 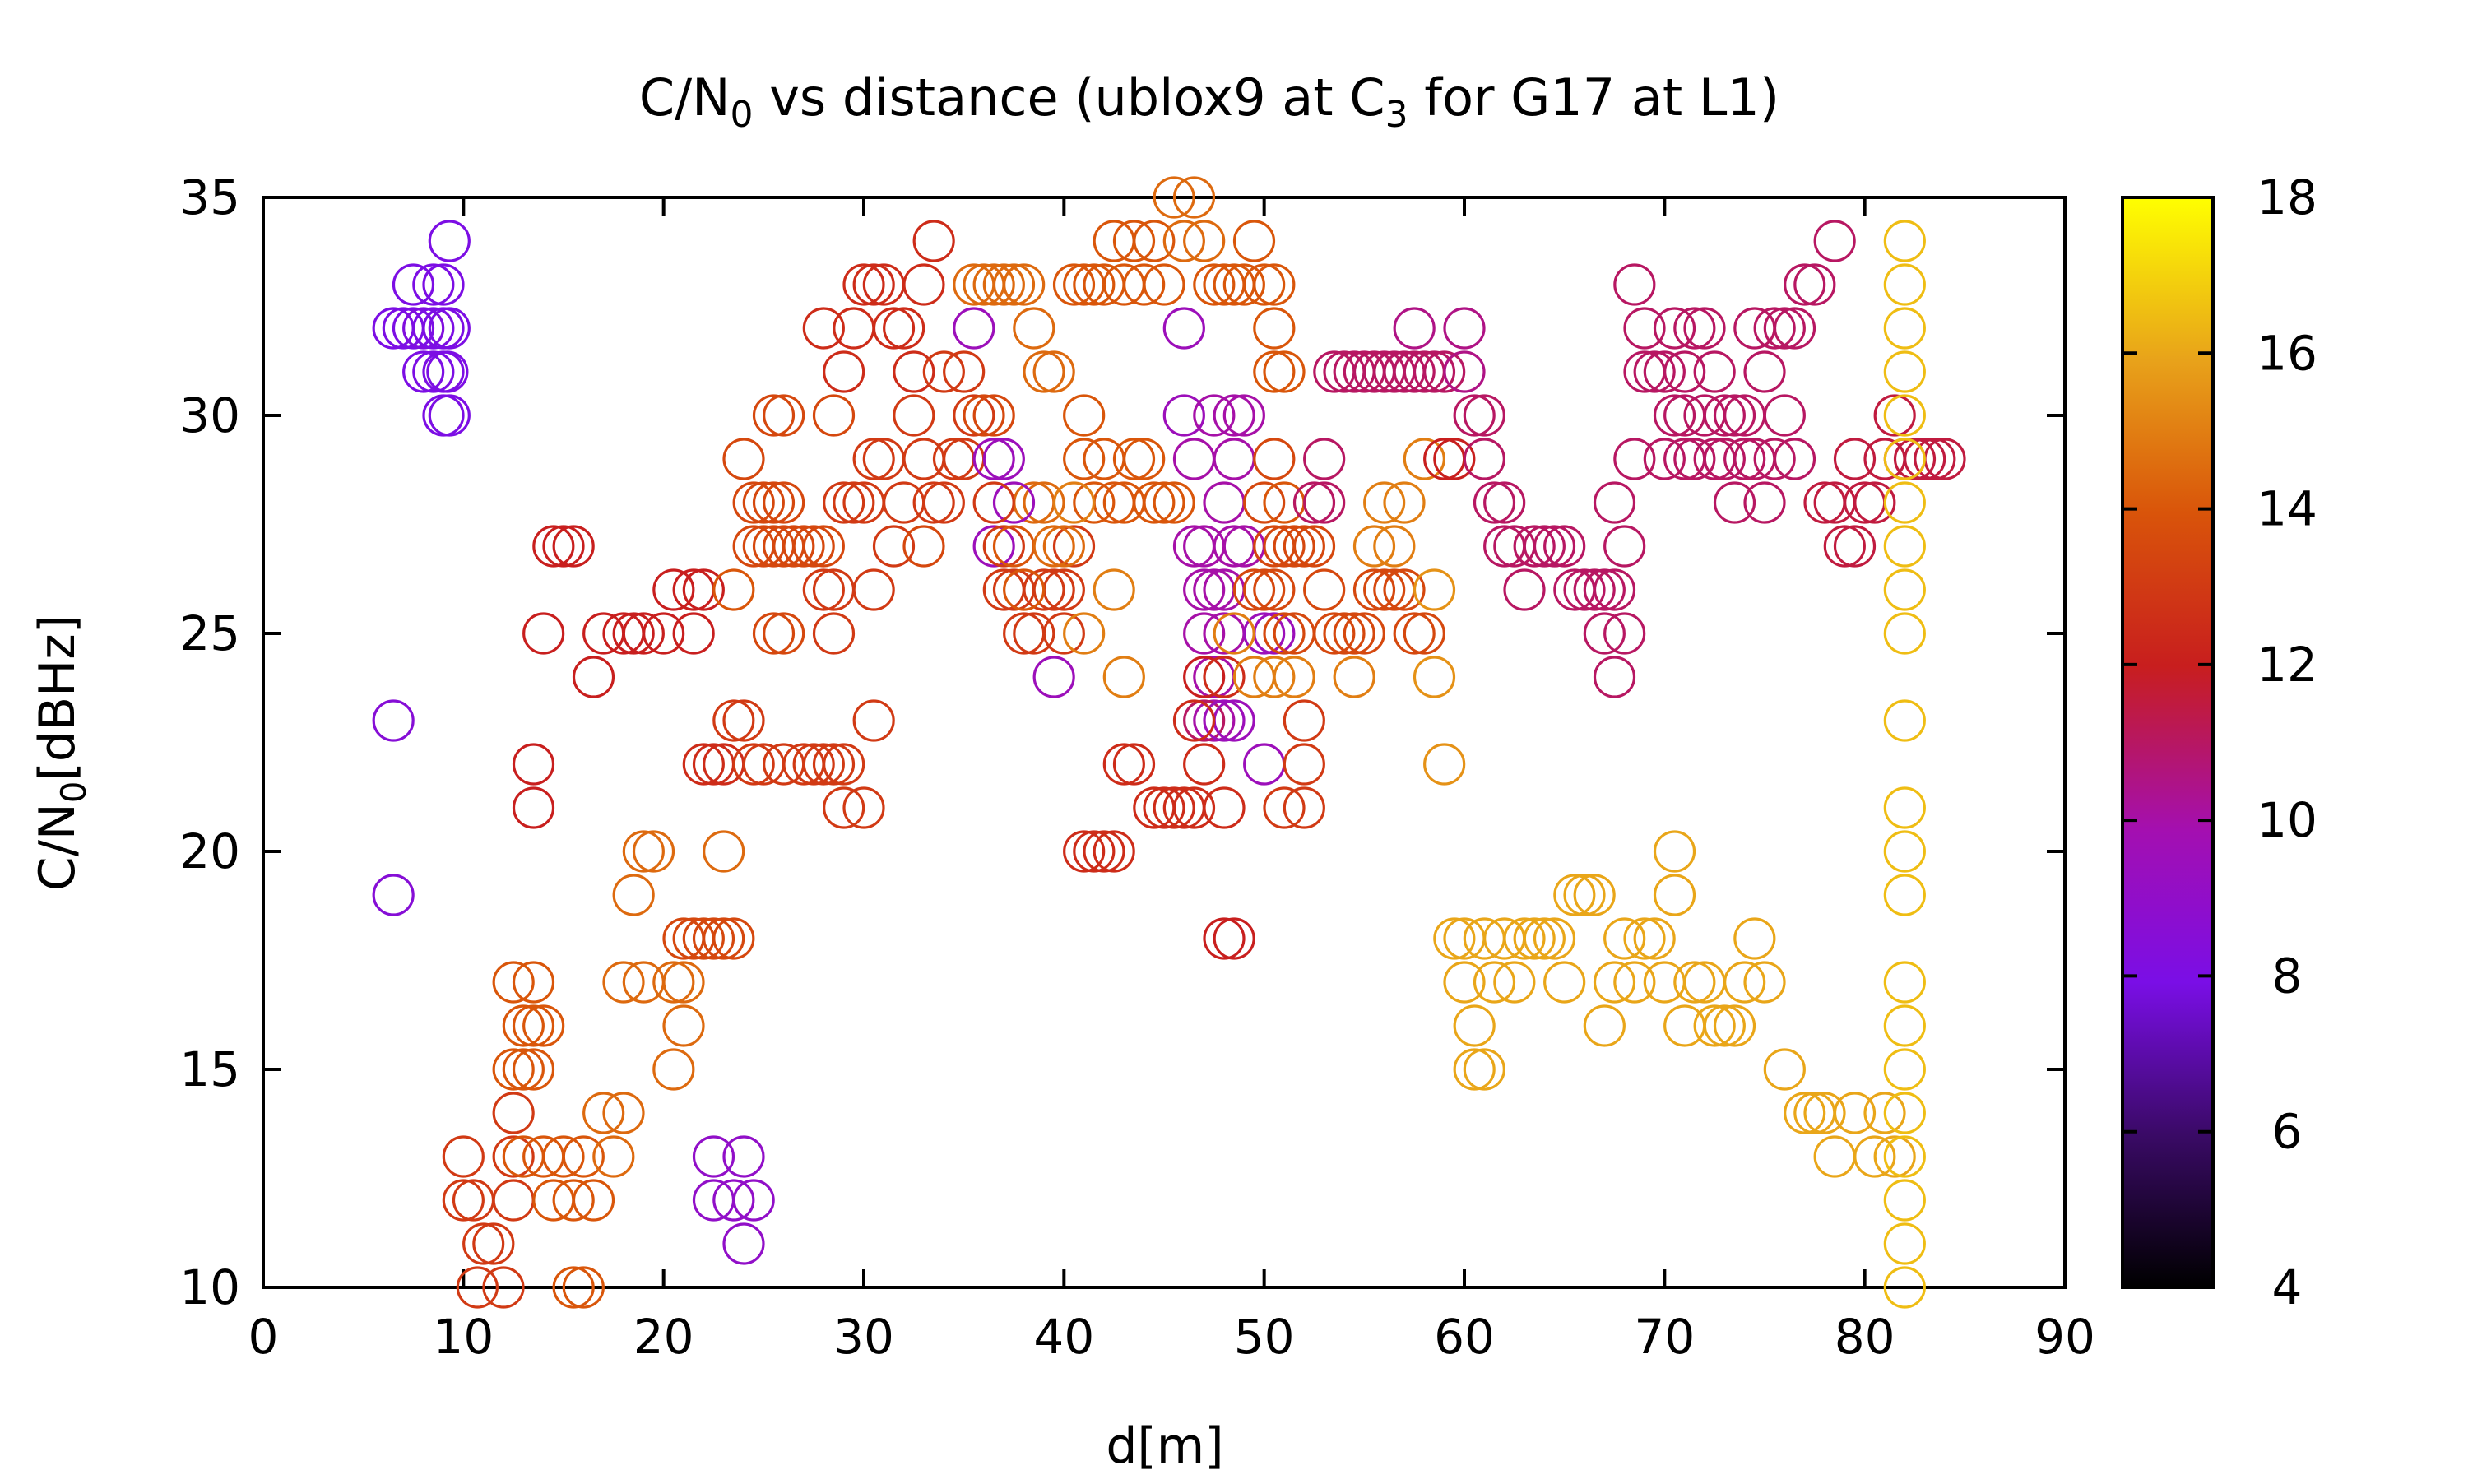 What do you see at coordinates (209, 197) in the screenshot?
I see `y-tick-label: 35` at bounding box center [209, 197].